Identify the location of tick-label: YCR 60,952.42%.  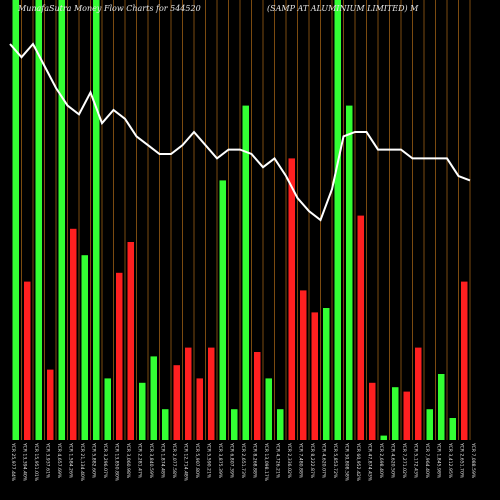
(358, 462).